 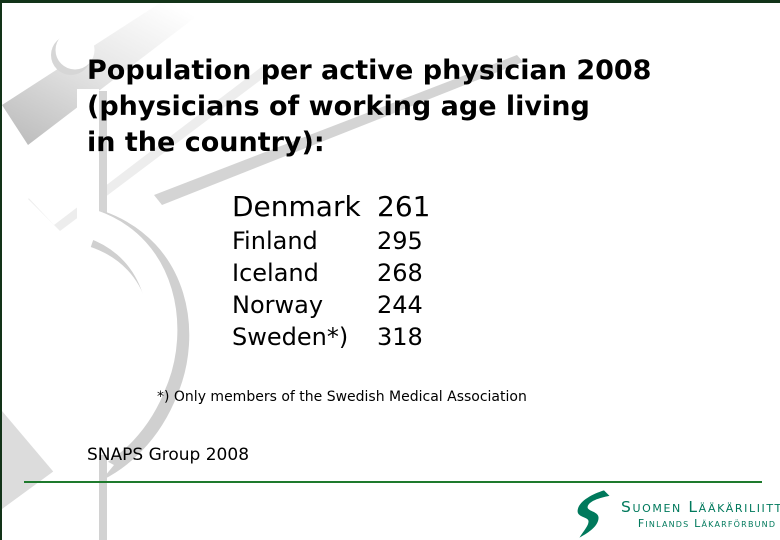 What do you see at coordinates (331, 305) in the screenshot?
I see `table-row: Norway 244` at bounding box center [331, 305].